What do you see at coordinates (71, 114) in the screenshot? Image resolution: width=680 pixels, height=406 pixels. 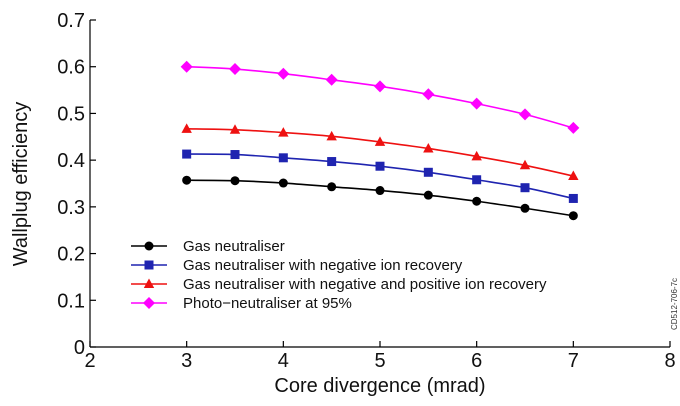 I see `y-tick-label: 0.5` at bounding box center [71, 114].